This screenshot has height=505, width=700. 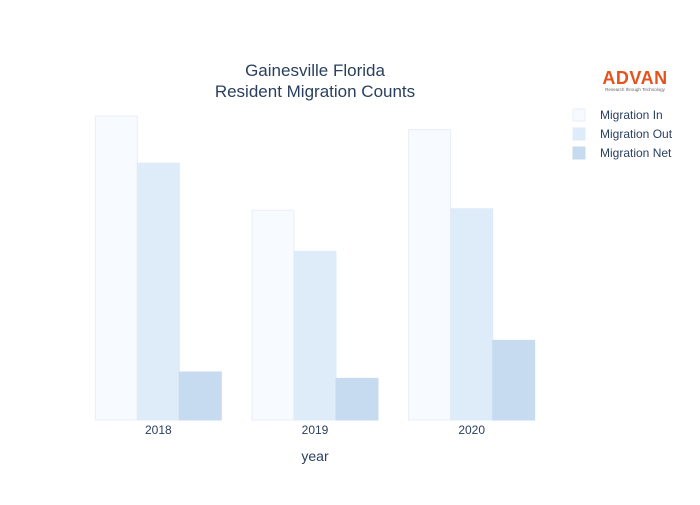 What do you see at coordinates (158, 430) in the screenshot?
I see `x-tick-label: 2018` at bounding box center [158, 430].